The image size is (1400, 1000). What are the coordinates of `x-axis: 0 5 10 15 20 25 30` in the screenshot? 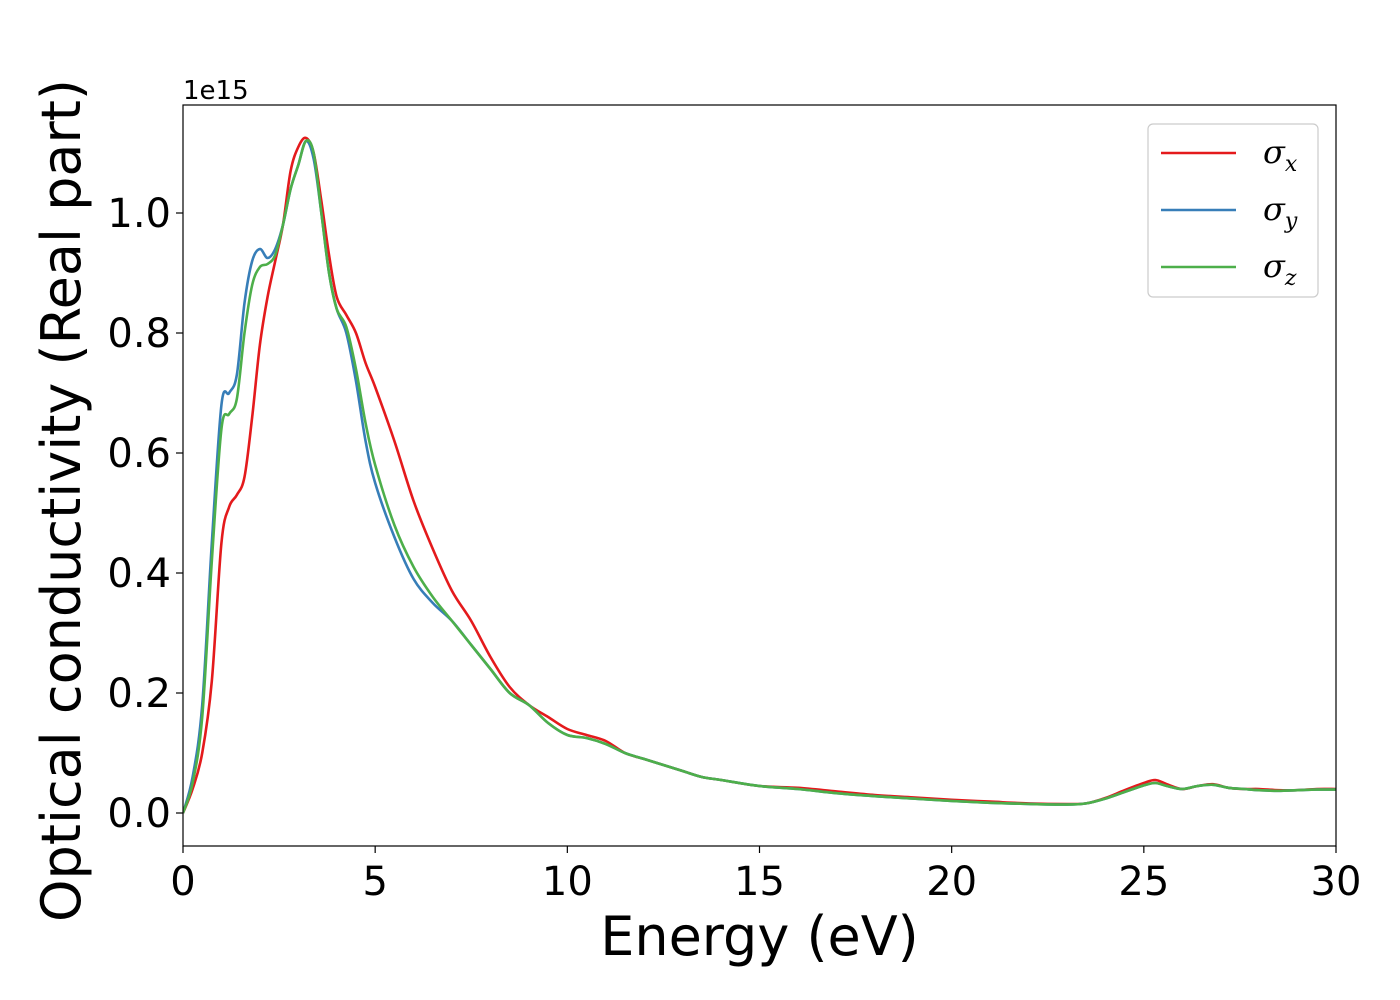 It's located at (765, 875).